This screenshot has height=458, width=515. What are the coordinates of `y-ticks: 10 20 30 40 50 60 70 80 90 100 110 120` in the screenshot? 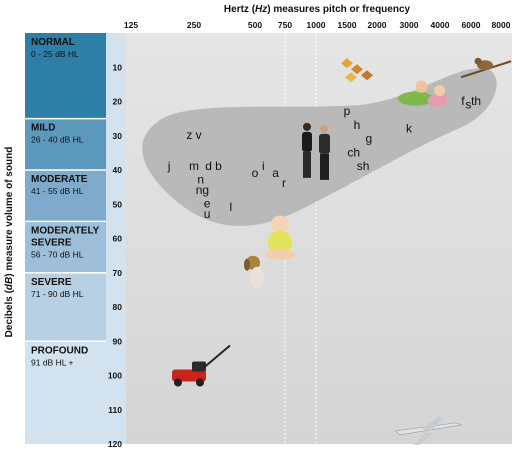 It's located at (115, 255).